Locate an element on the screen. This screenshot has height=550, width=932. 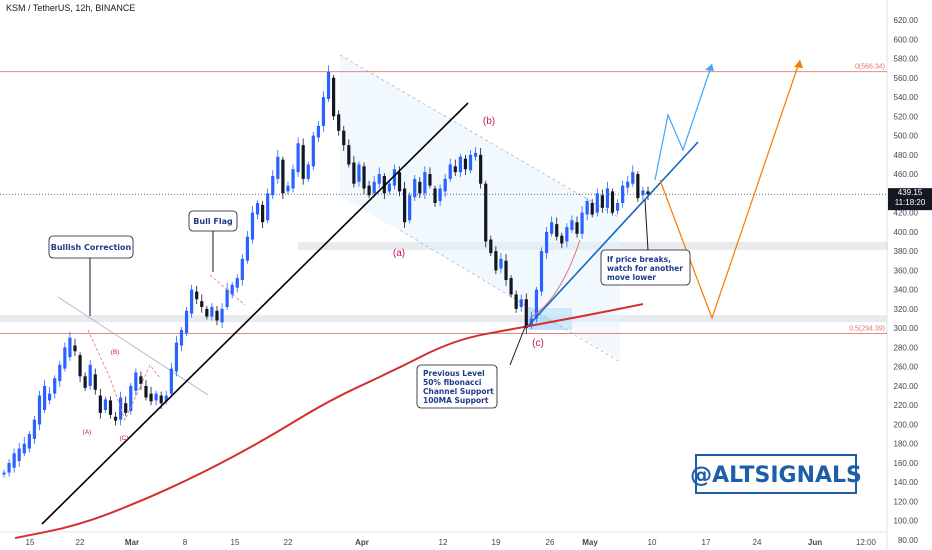
price-tick-label: 300.00 is located at coordinates (906, 328).